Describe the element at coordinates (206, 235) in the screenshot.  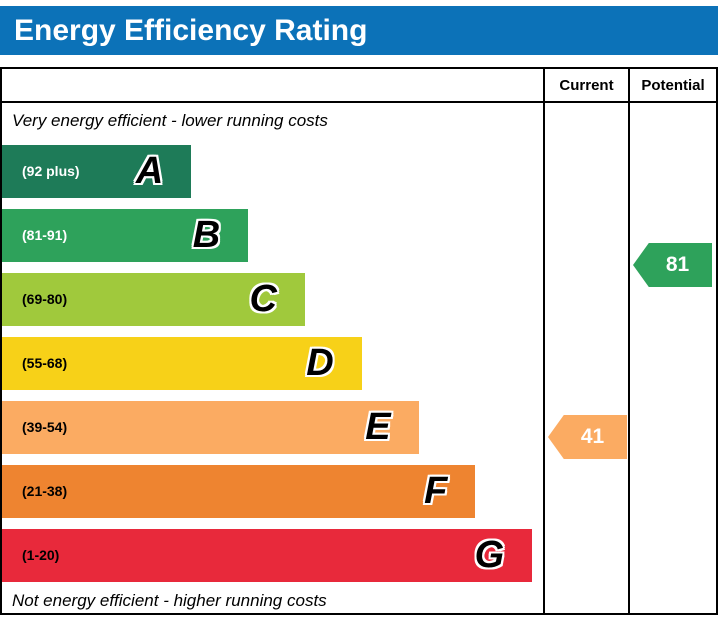
I see `band-letter: B` at that location.